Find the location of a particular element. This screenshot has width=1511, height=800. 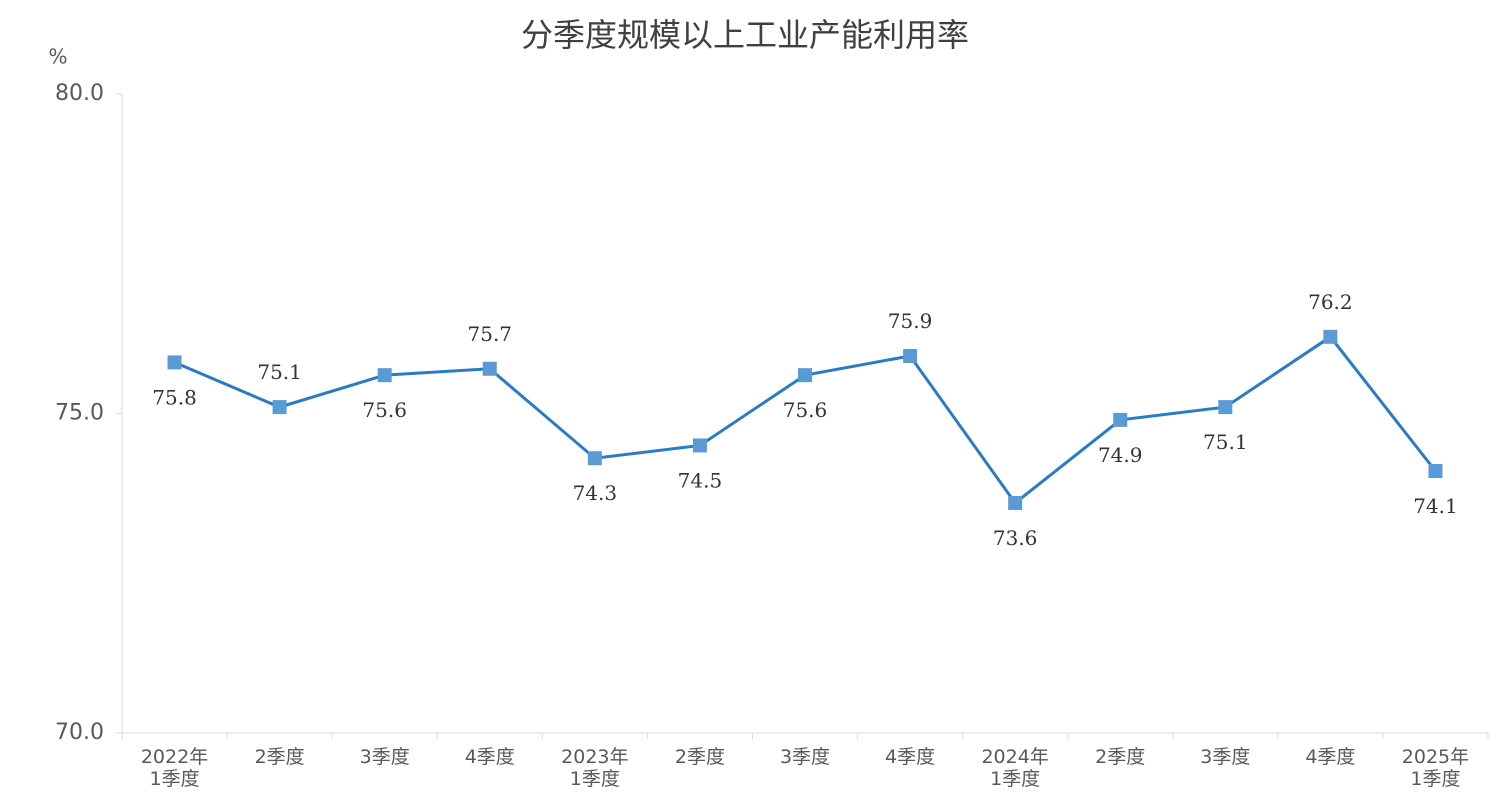

y-axis-label: % is located at coordinates (57, 57).